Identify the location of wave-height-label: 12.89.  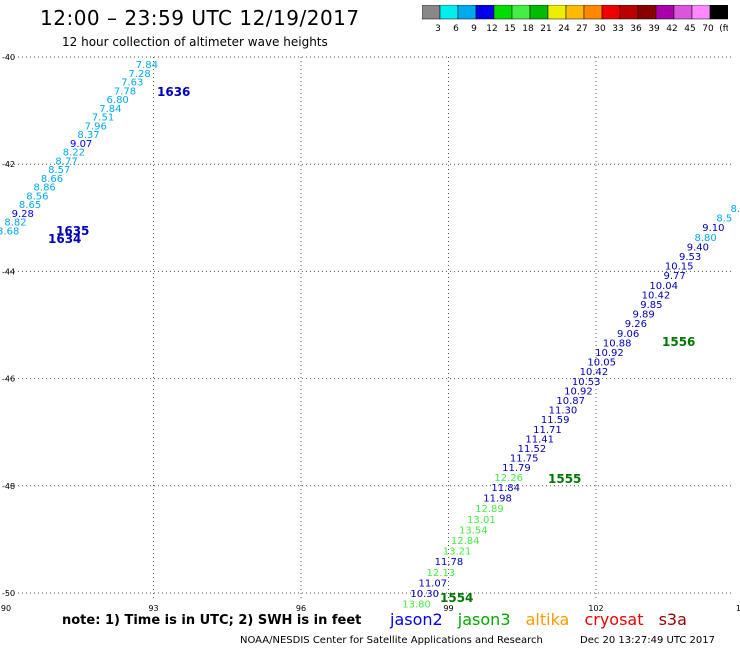
(489, 509).